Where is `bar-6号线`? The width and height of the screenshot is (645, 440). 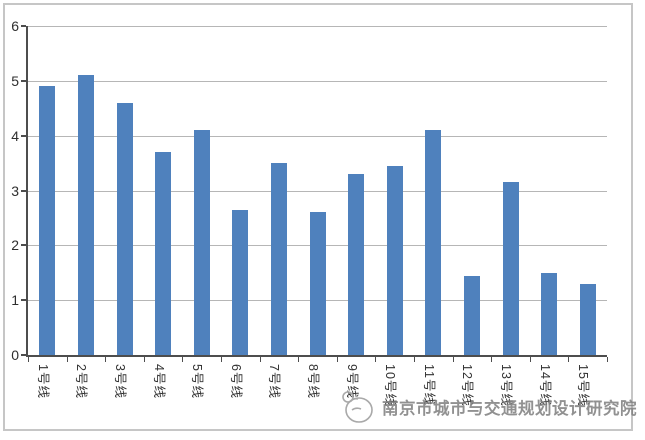
bar-6号线 is located at coordinates (240, 282).